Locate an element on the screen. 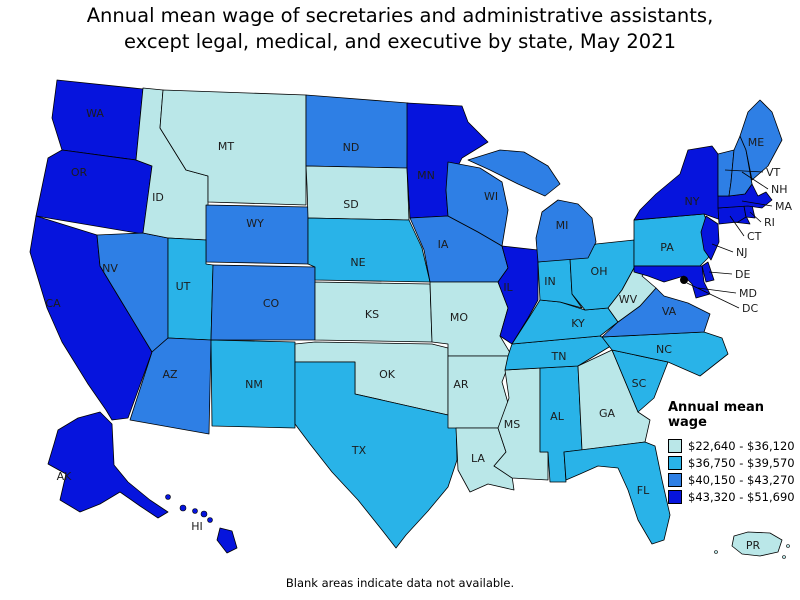 The height and width of the screenshot is (600, 800). state-PR is located at coordinates (757, 544).